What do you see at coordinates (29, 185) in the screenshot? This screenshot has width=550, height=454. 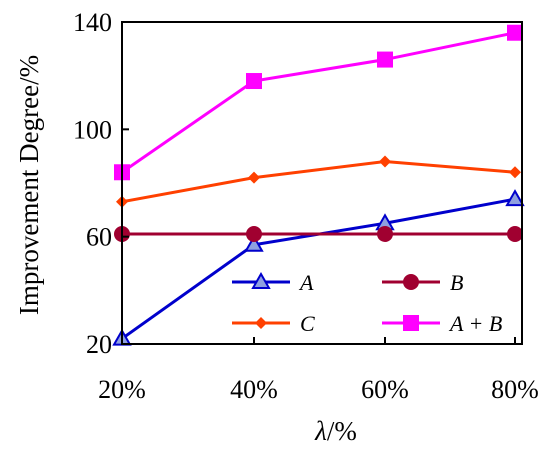 I see `y-axis-title: Improvement Degree/%` at bounding box center [29, 185].